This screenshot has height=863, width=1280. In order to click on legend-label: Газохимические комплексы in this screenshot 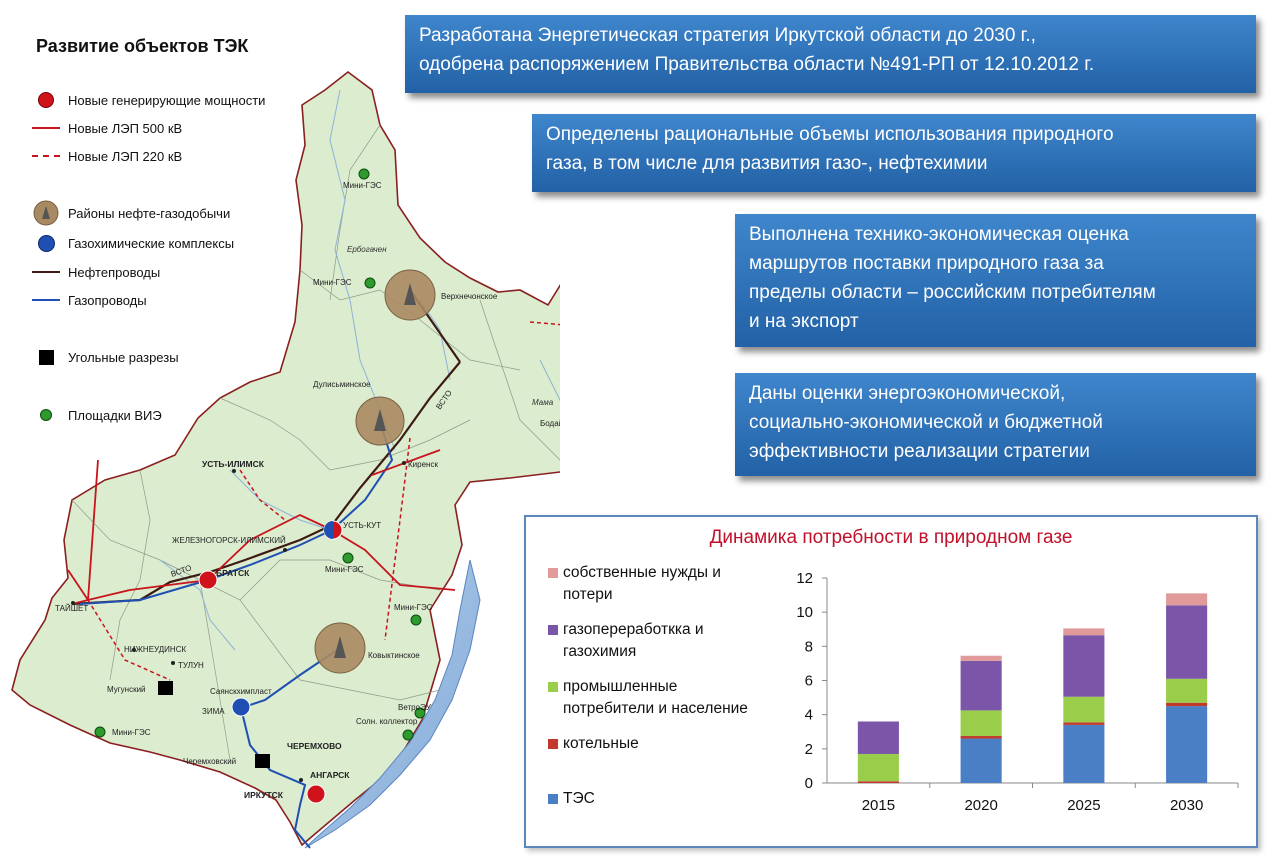, I will do `click(151, 243)`.